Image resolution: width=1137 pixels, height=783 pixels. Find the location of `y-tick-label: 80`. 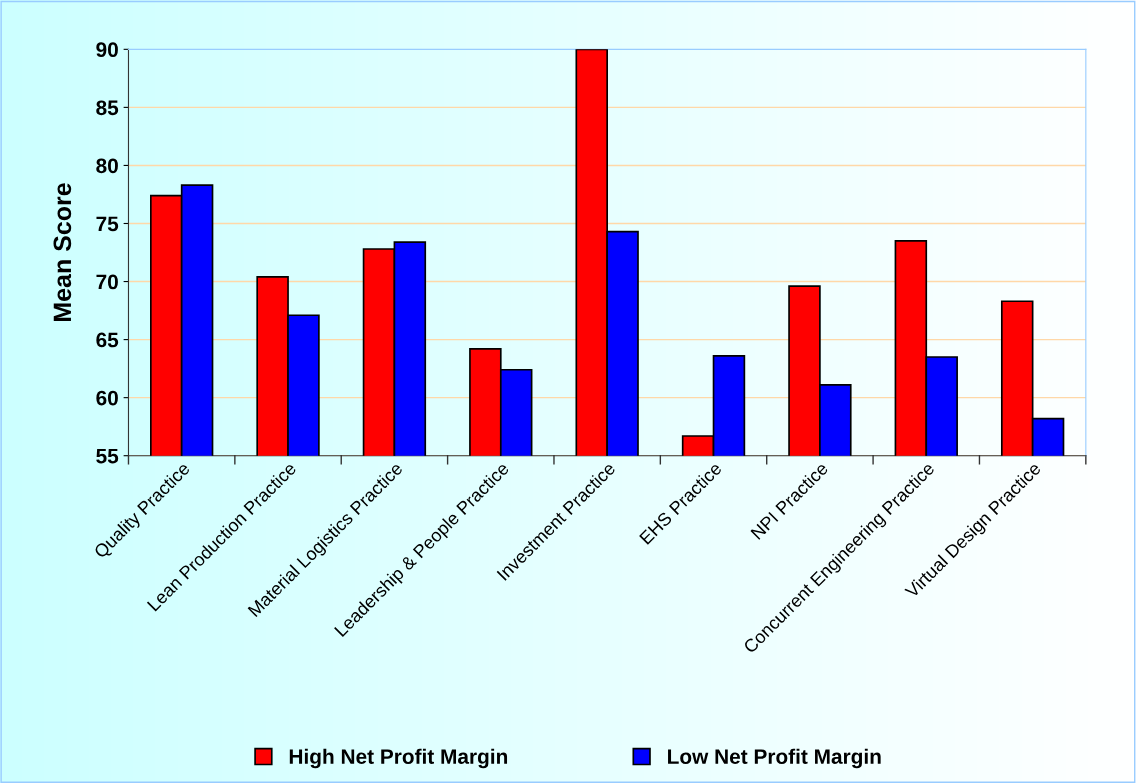

y-tick-label: 80 is located at coordinates (107, 166).